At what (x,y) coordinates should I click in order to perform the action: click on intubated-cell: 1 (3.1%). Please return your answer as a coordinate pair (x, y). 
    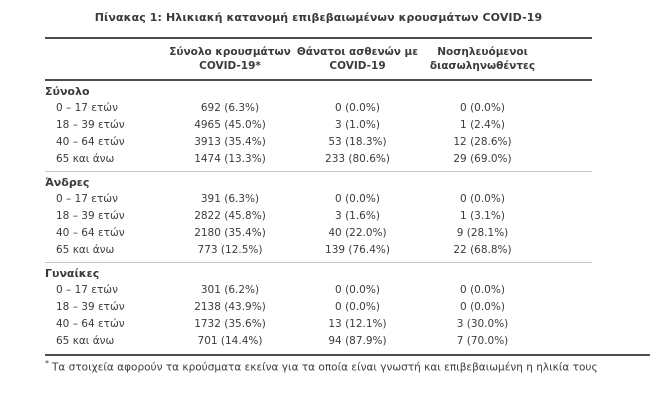
    Looking at the image, I should click on (482, 216).